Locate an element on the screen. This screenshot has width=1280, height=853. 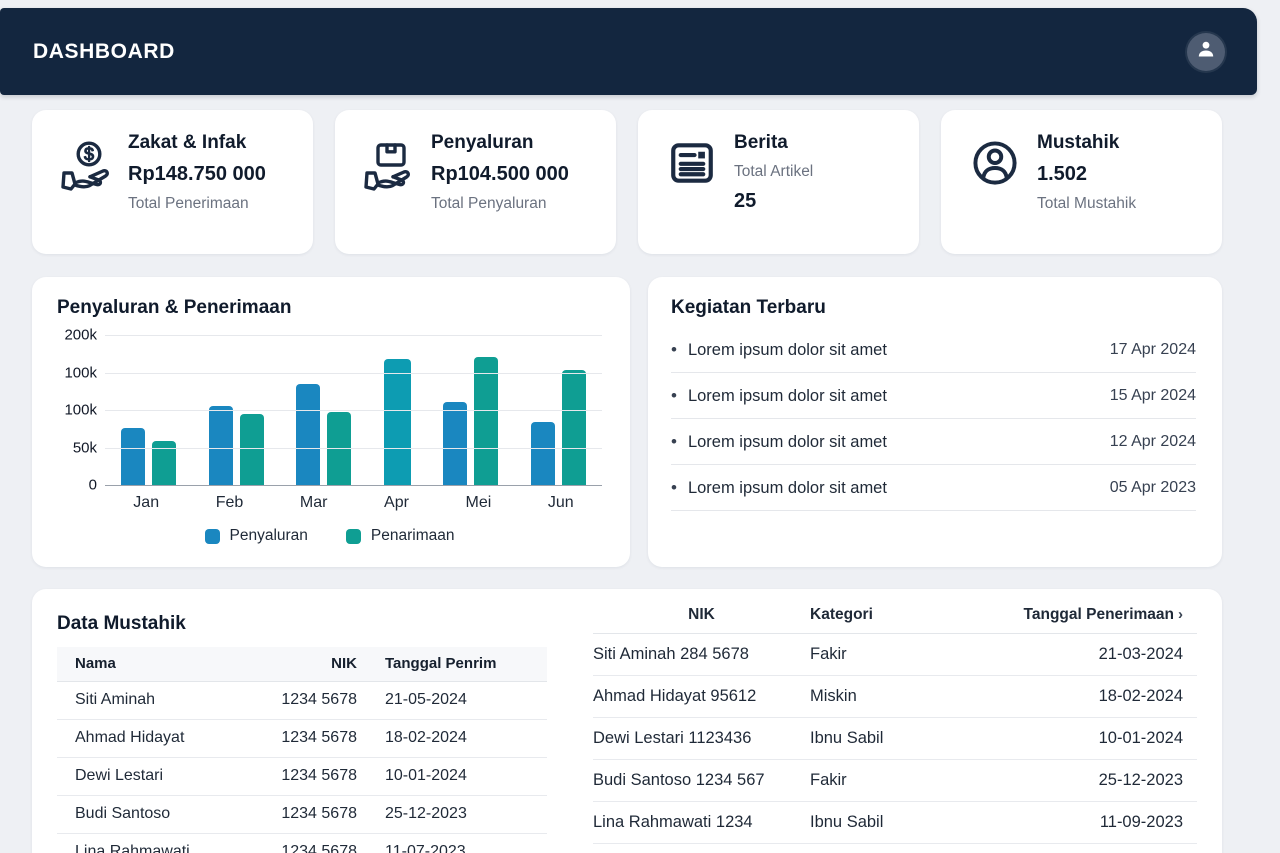
stat-card-mustahik: Mustahik 1.502 Total Mustahik is located at coordinates (1081, 182).